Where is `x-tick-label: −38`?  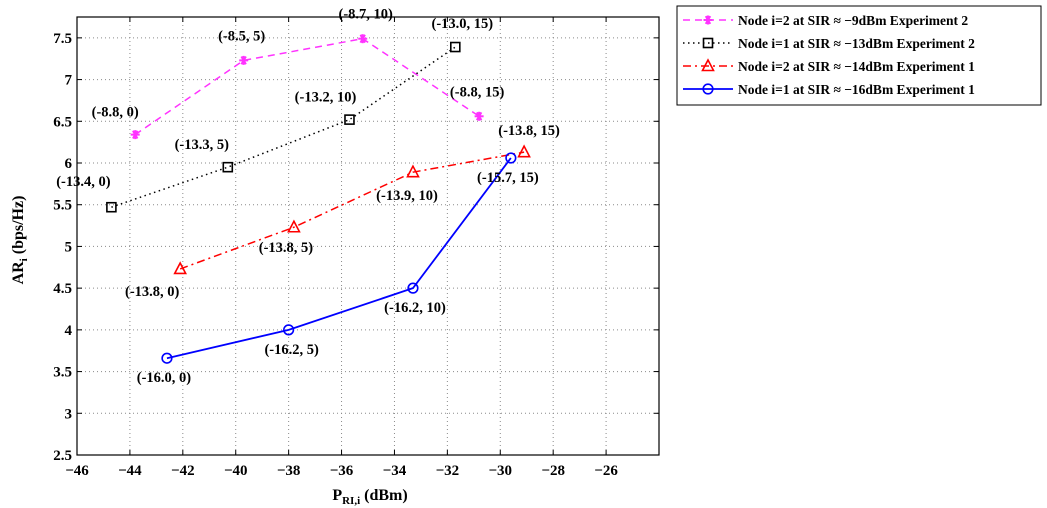
x-tick-label: −38 is located at coordinates (289, 471).